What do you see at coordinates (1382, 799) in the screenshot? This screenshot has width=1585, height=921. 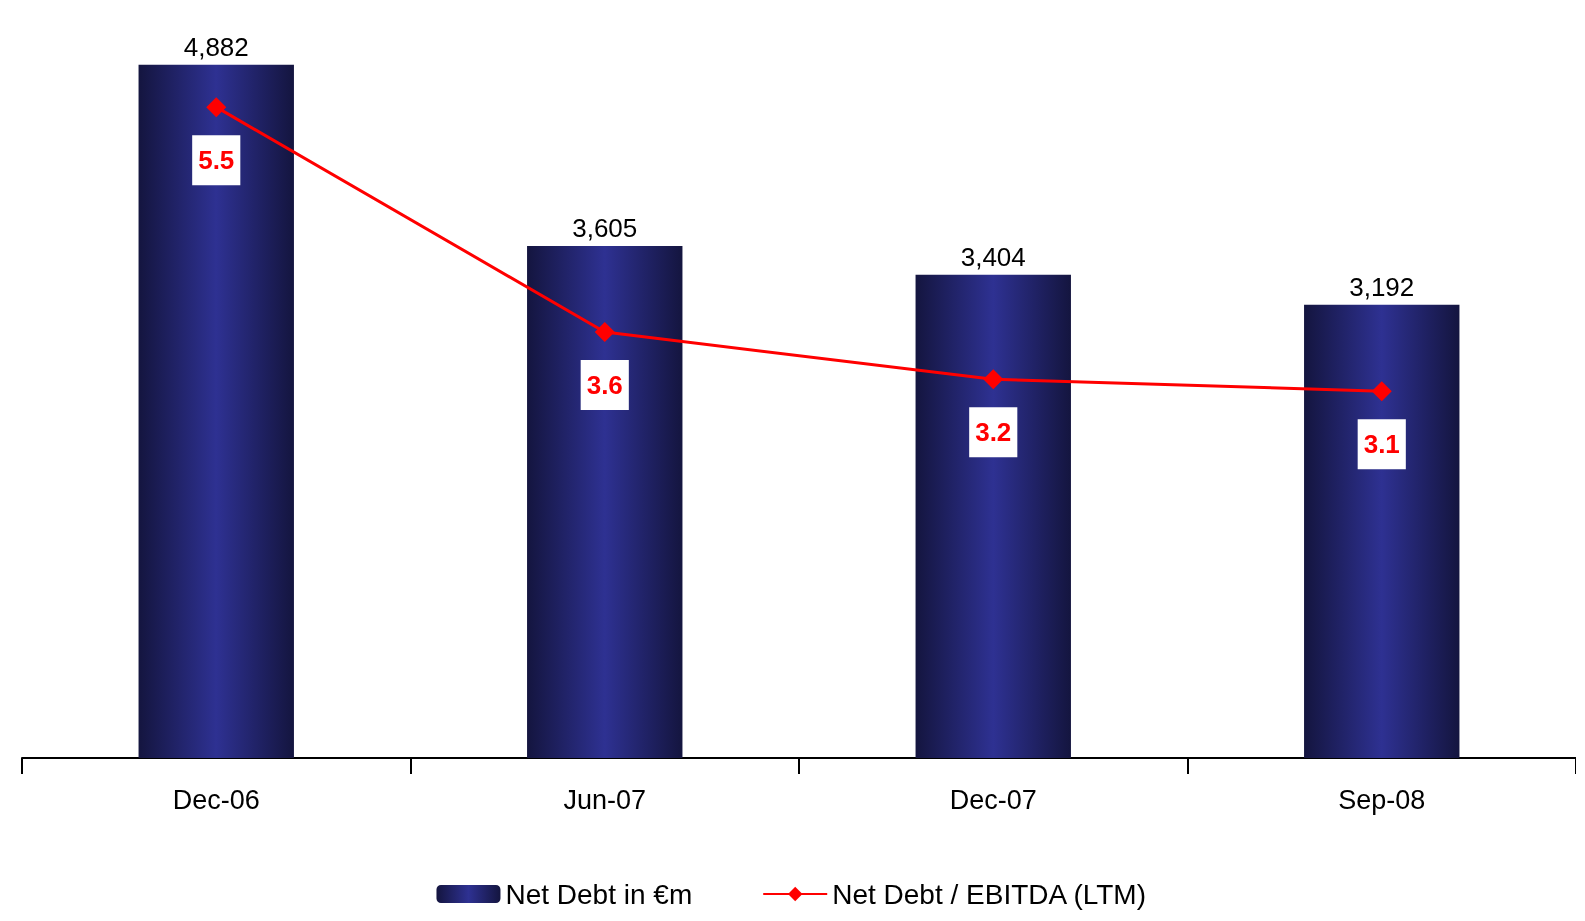 I see `x-tick-label: Sep-08` at bounding box center [1382, 799].